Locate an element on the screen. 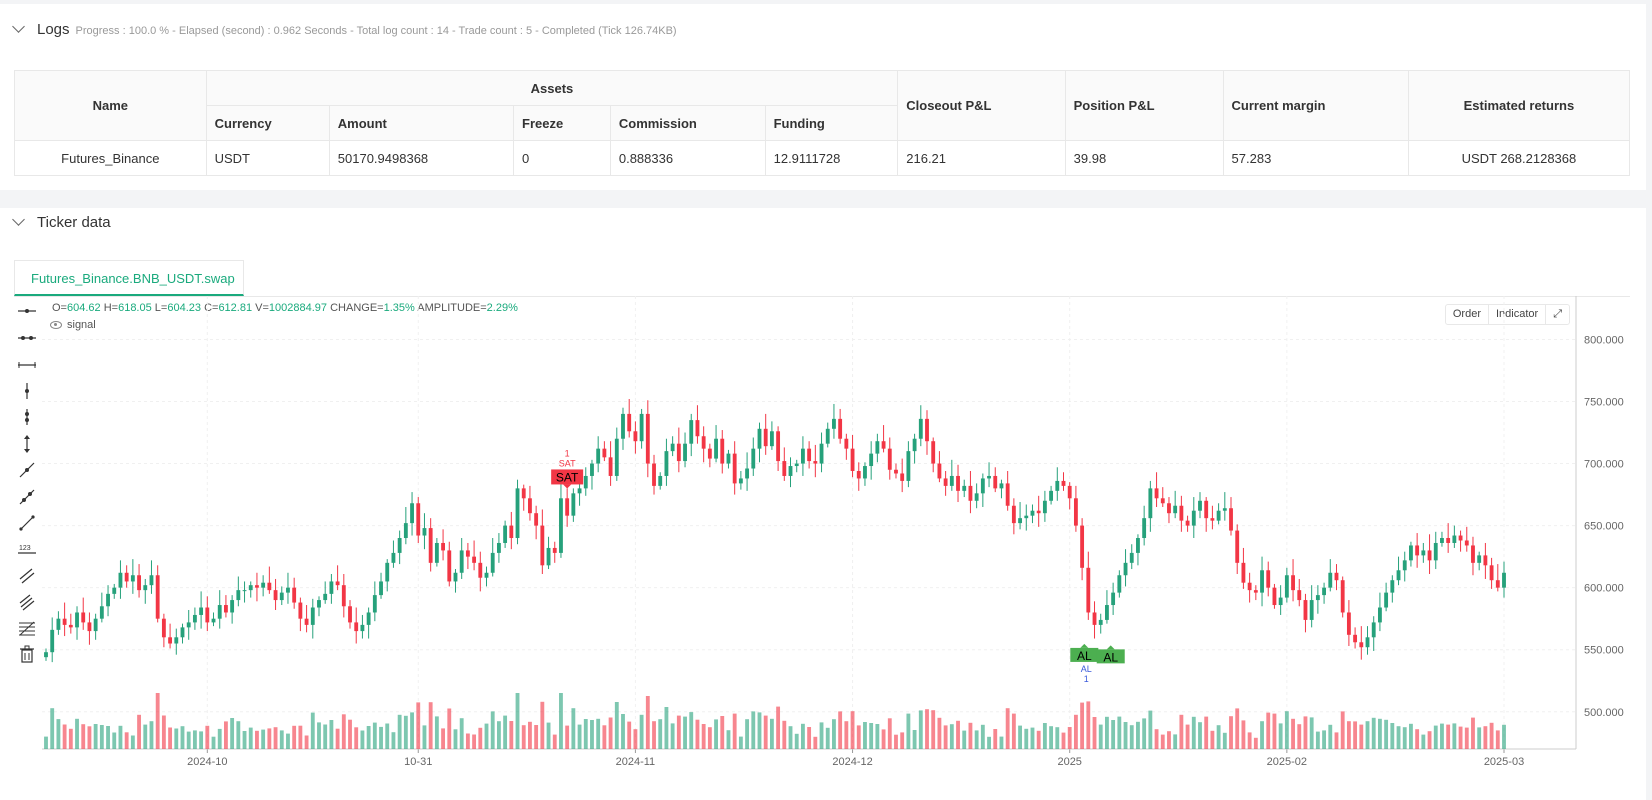 The image size is (1652, 800). vertical-line-tool-icon is located at coordinates (27, 391).